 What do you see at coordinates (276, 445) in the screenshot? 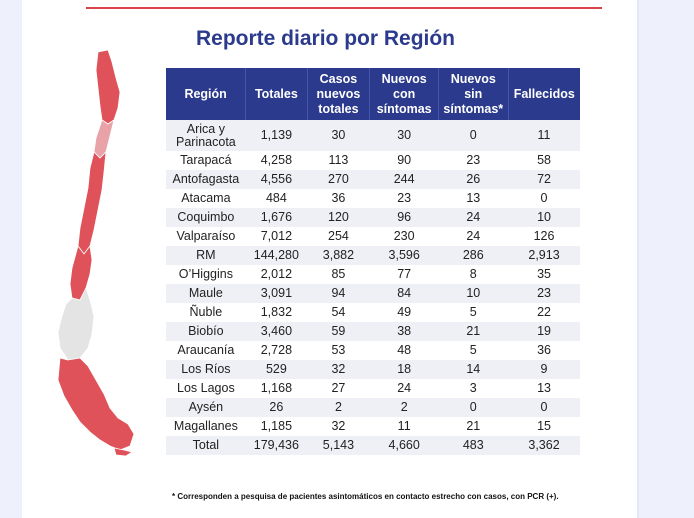
I see `cell-totales: 179,436` at bounding box center [276, 445].